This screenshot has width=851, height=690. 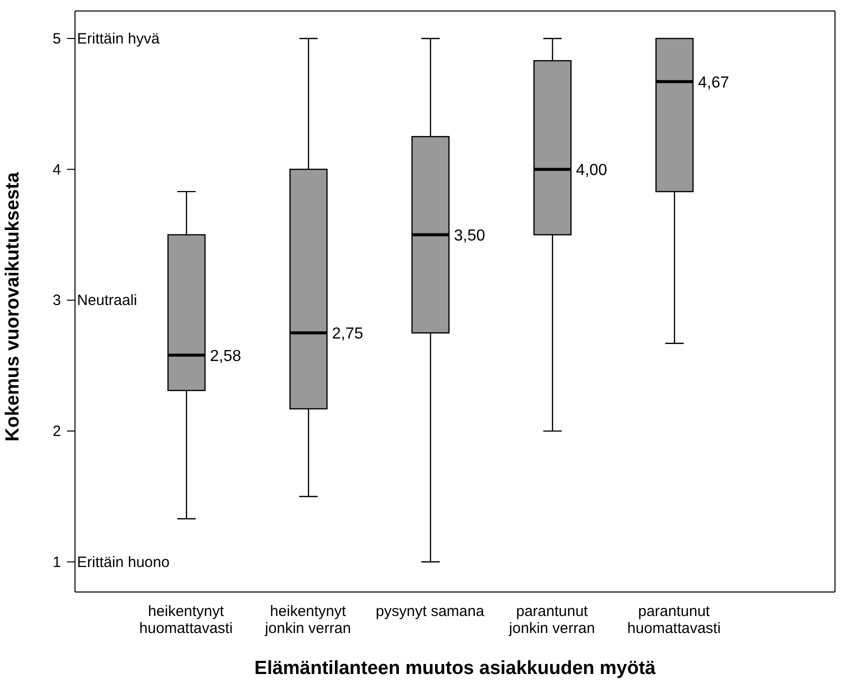 What do you see at coordinates (714, 83) in the screenshot?
I see `annotation: 4,67` at bounding box center [714, 83].